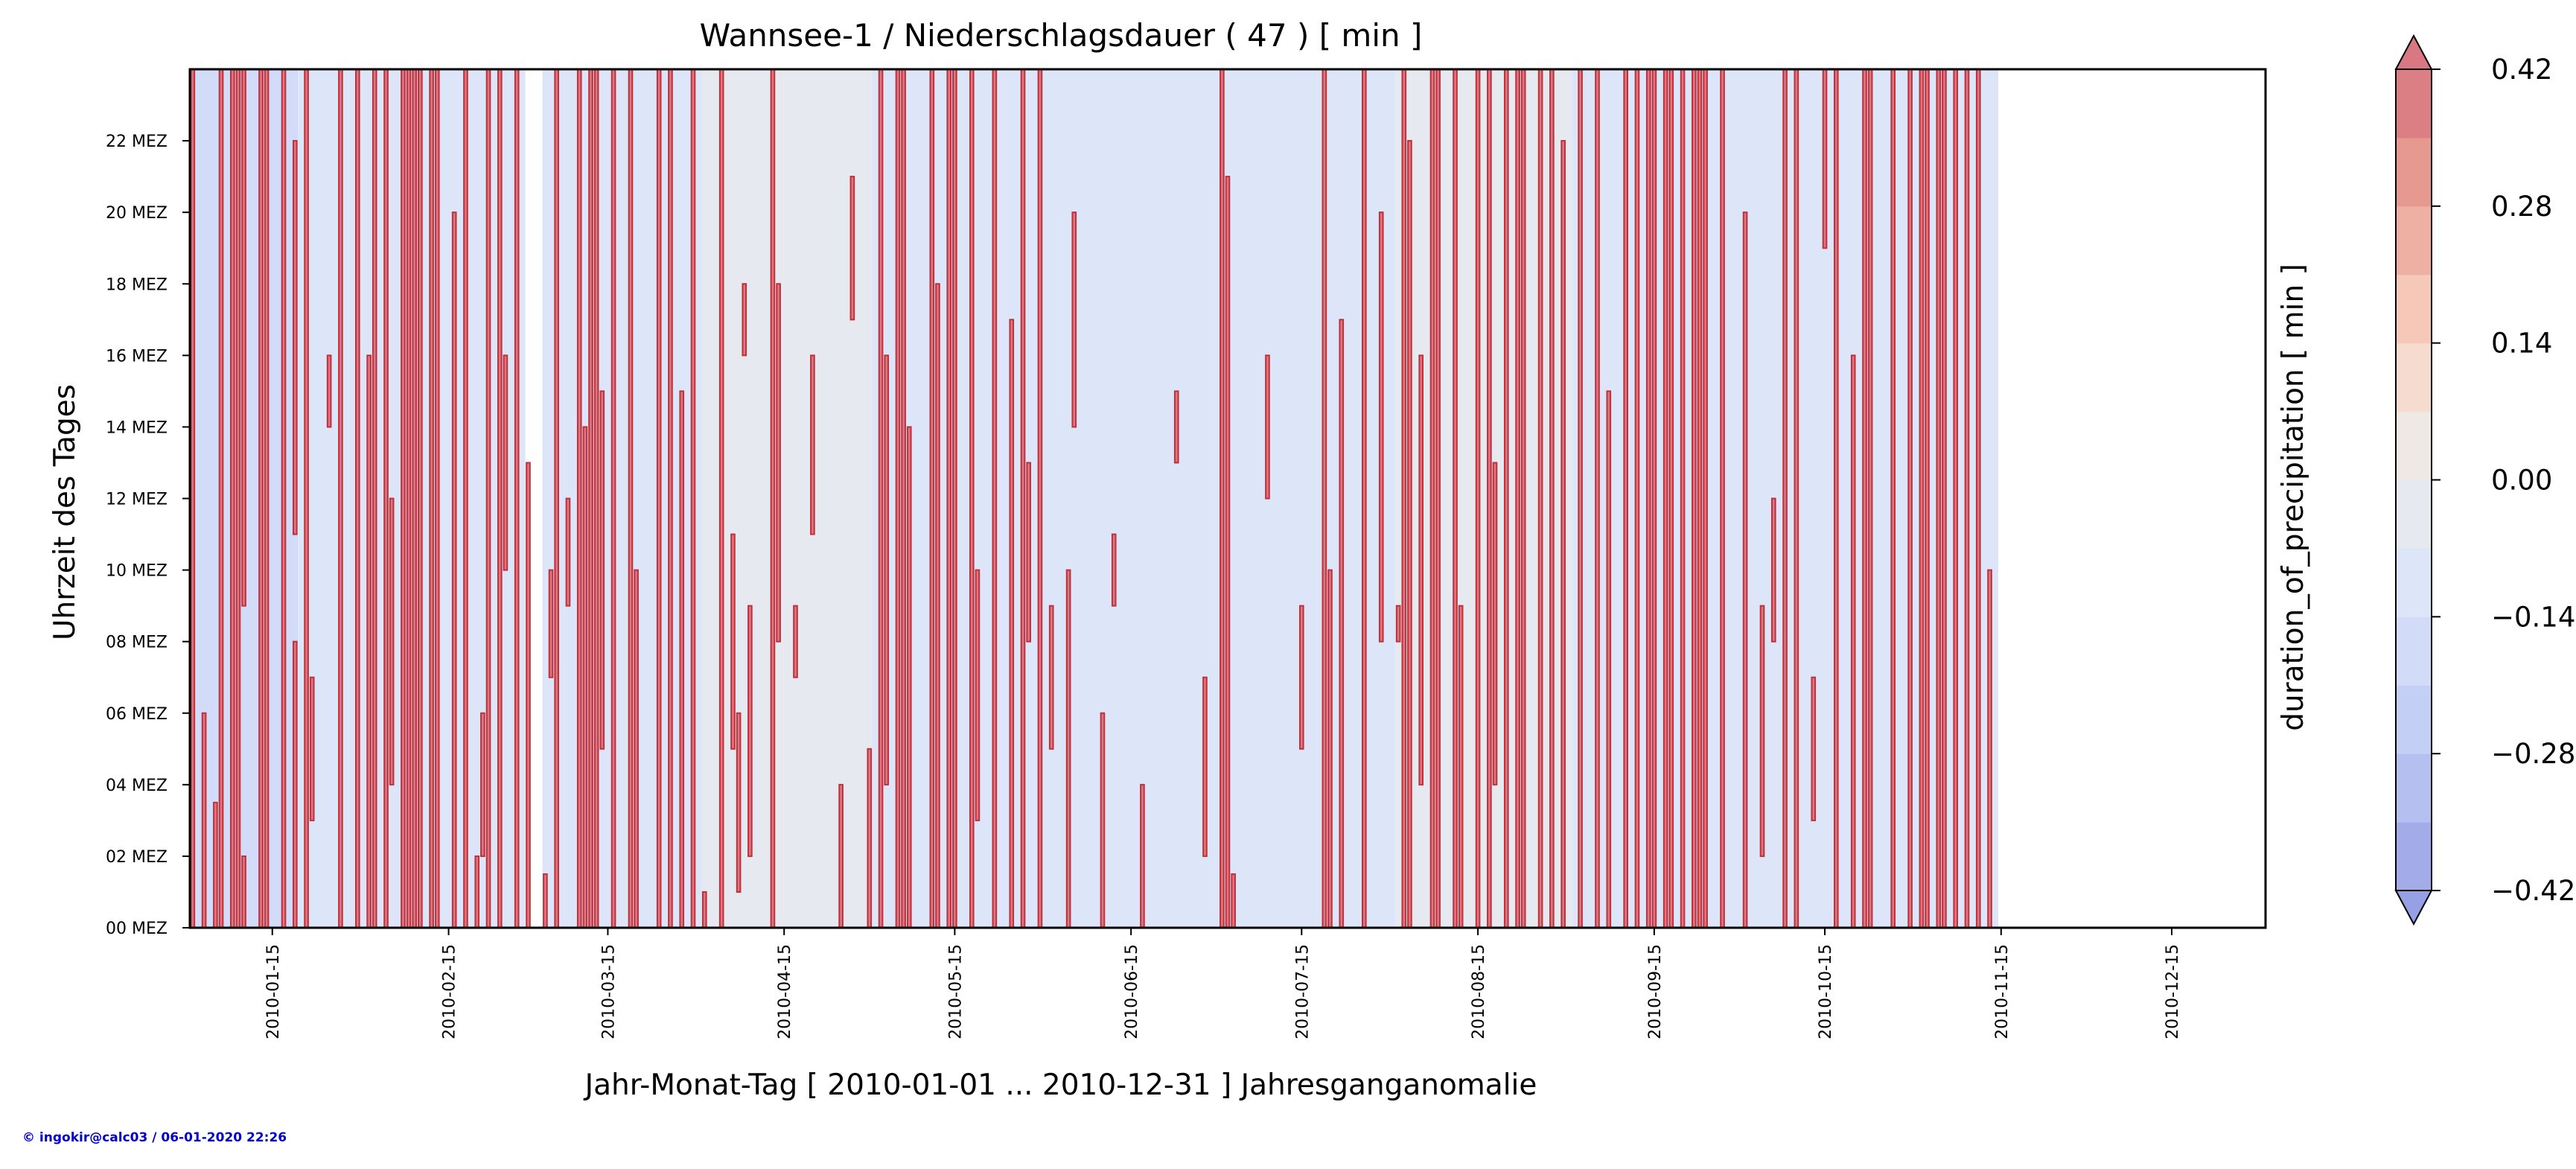 Image resolution: width=2576 pixels, height=1169 pixels. What do you see at coordinates (785, 991) in the screenshot?
I see `x-tick-label: 2010-04-15` at bounding box center [785, 991].